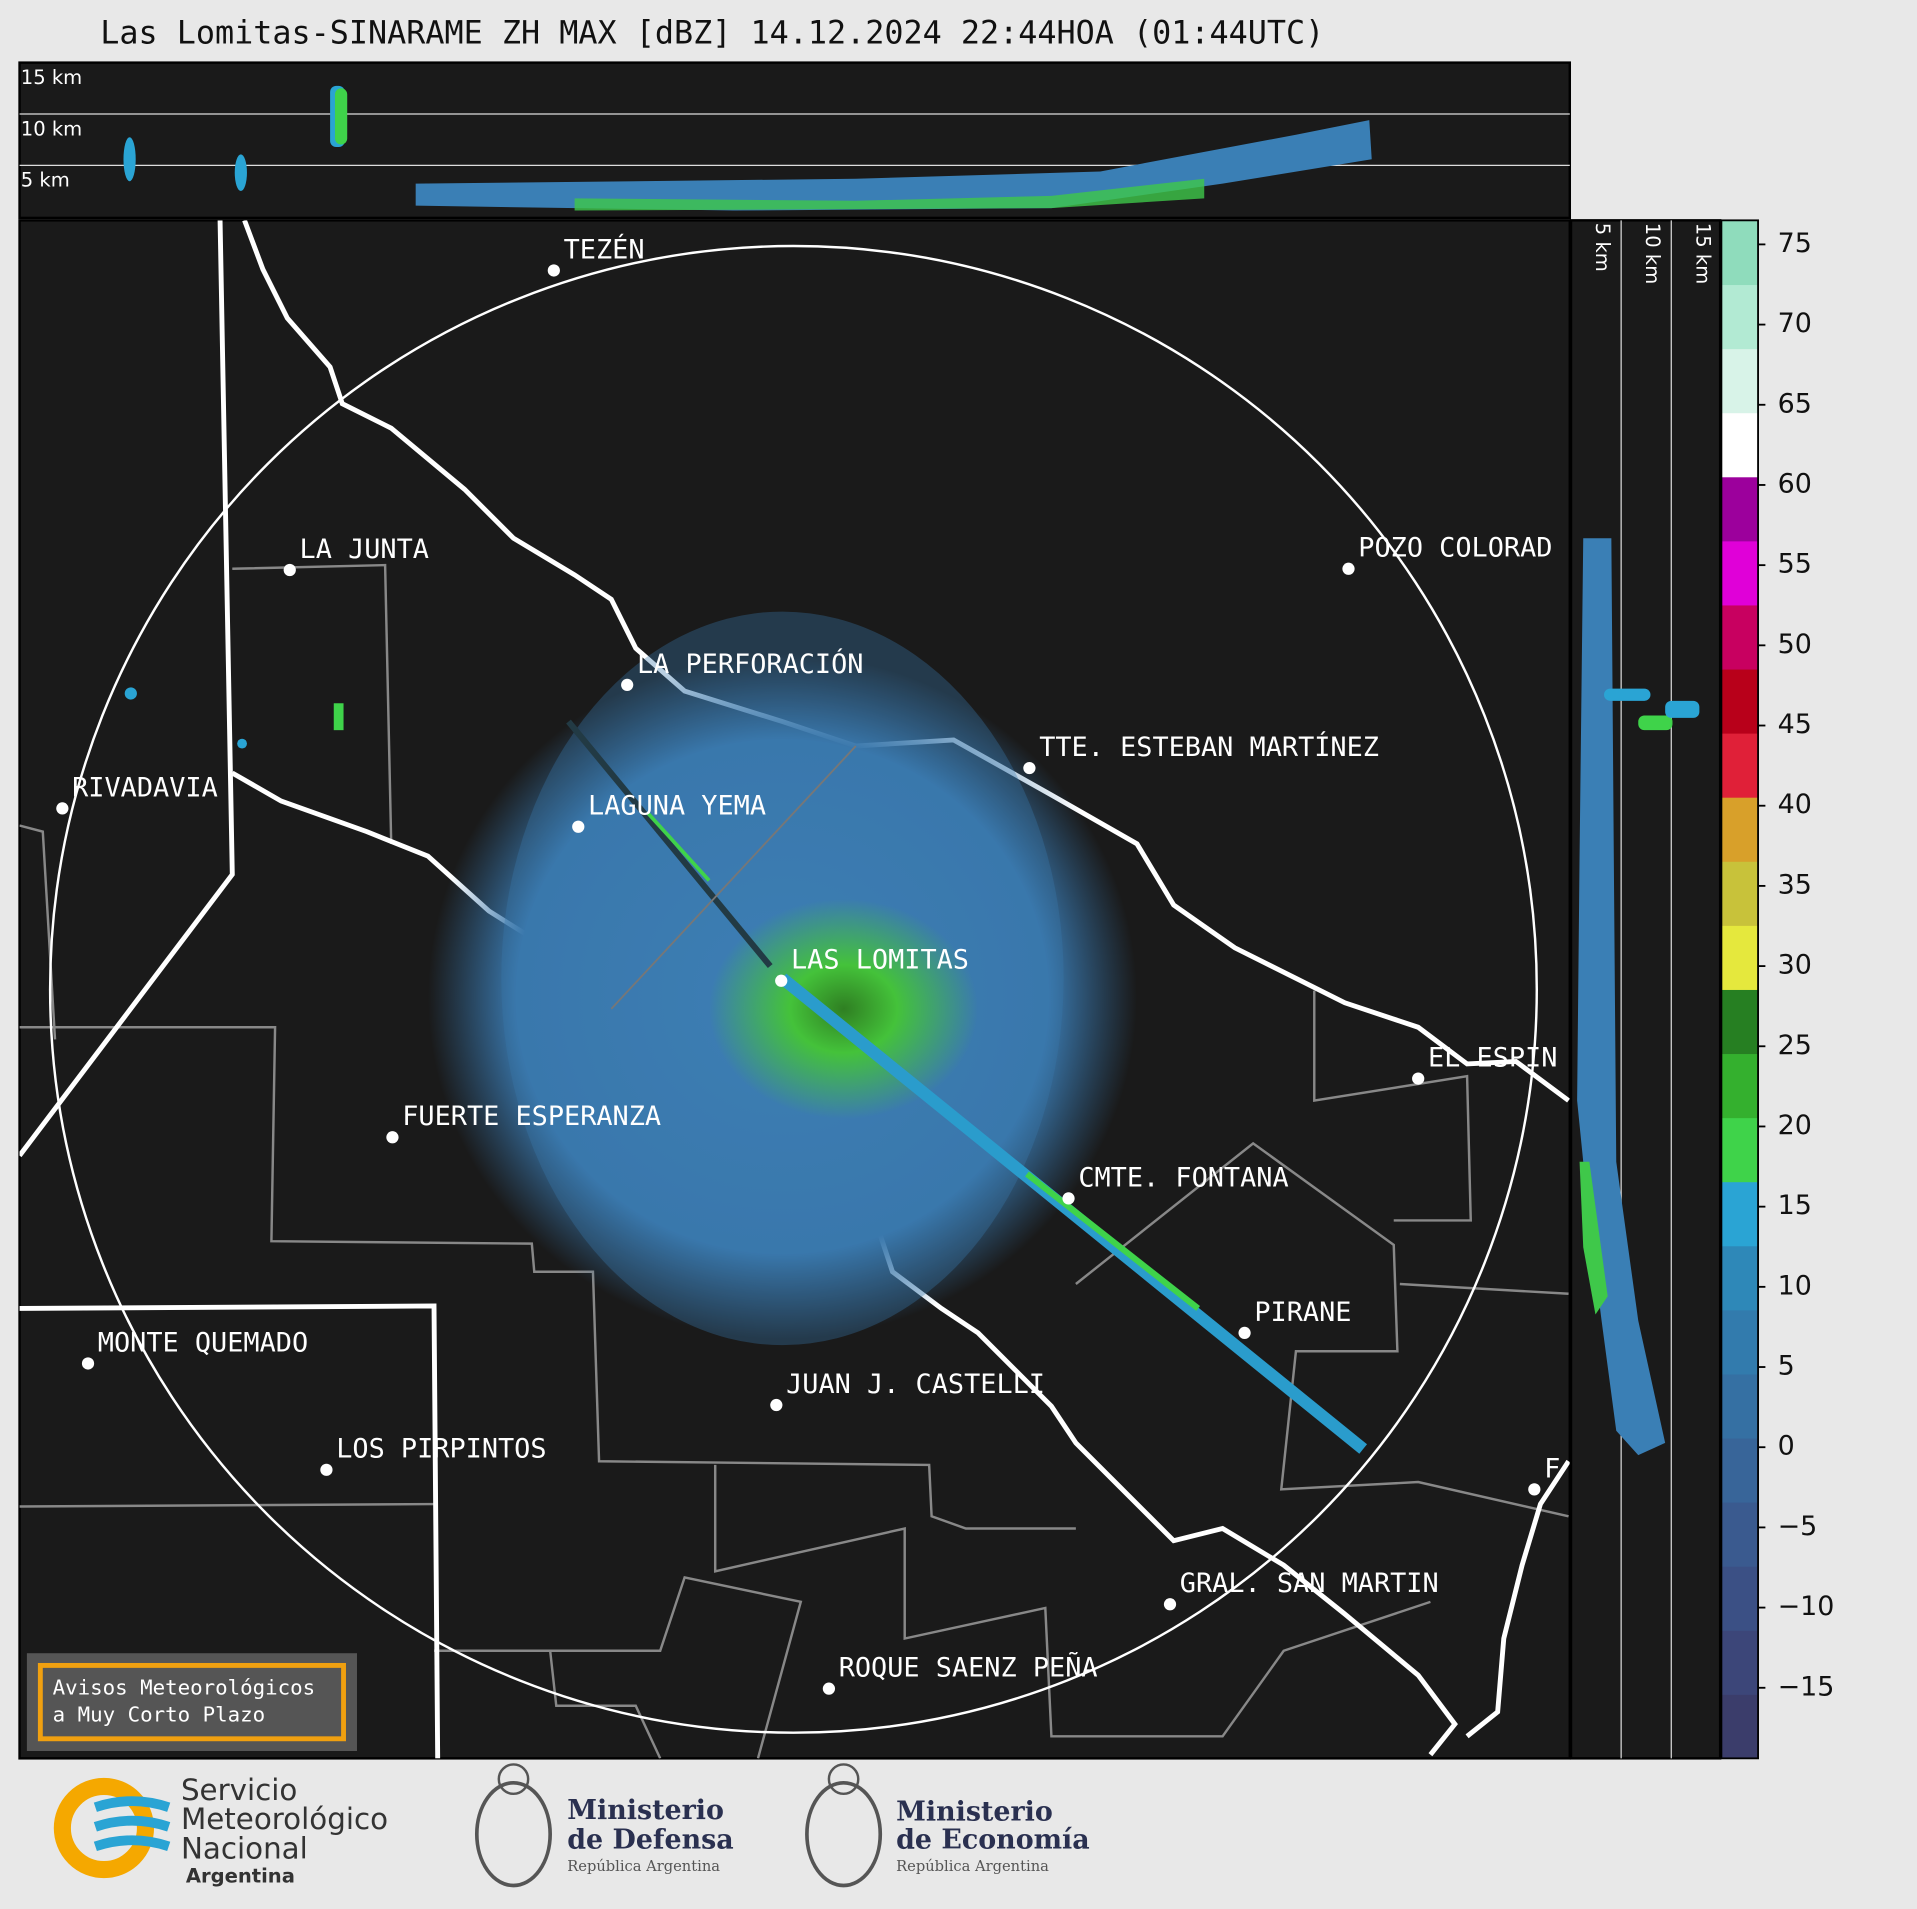 This screenshot has width=1917, height=1909. What do you see at coordinates (531, 1116) in the screenshot?
I see `place-label: FUERTE ESPERANZA` at bounding box center [531, 1116].